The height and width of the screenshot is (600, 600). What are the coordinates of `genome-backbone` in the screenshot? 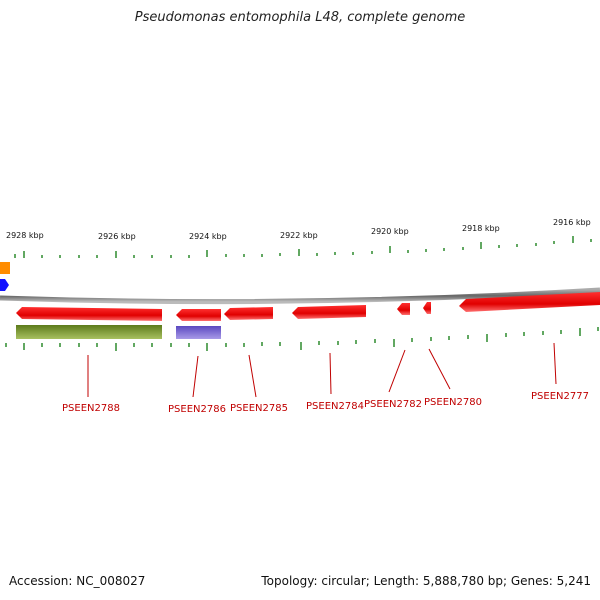 It's located at (300, 296).